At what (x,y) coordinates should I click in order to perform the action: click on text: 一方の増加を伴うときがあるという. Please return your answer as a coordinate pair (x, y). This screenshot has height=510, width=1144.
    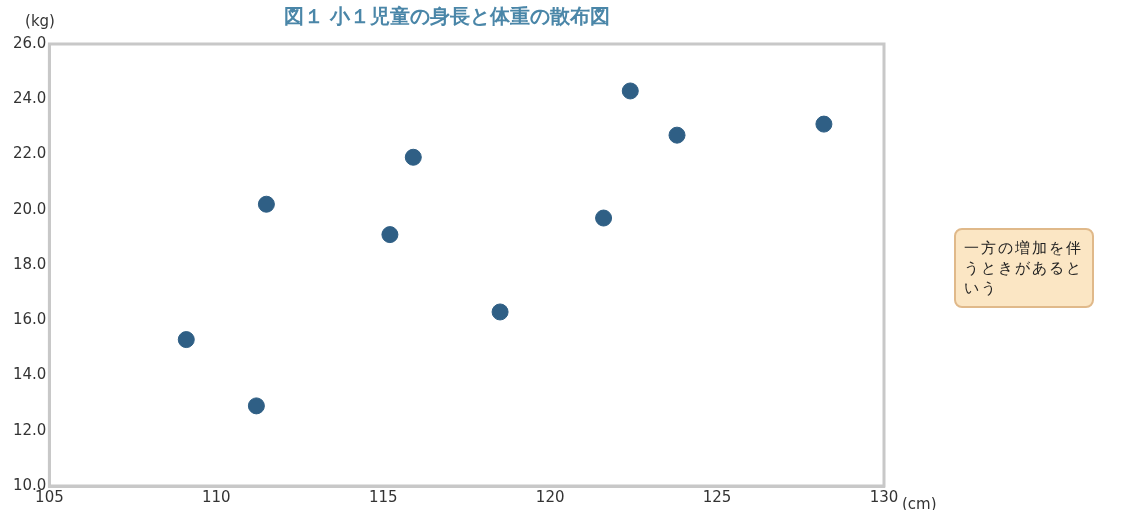
    Looking at the image, I should click on (1024, 268).